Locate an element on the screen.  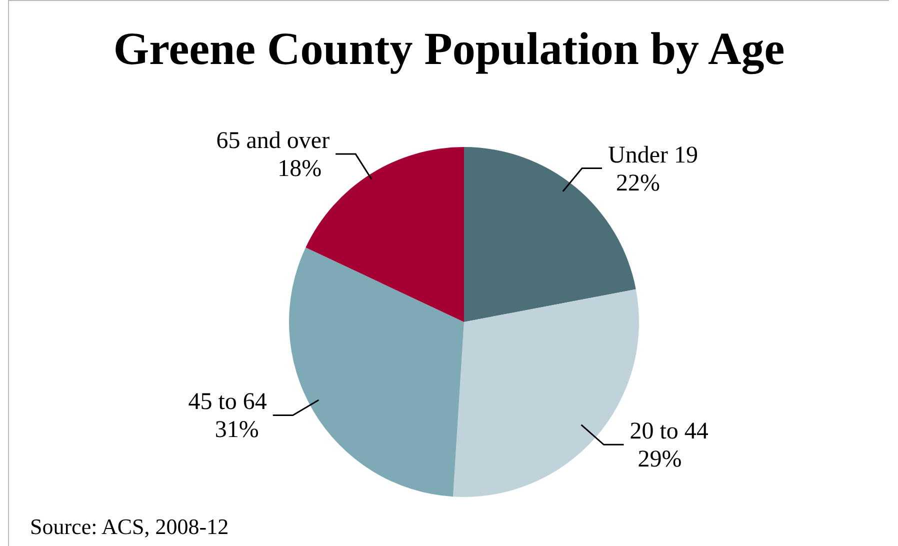
slice-label: 65 and over is located at coordinates (273, 141).